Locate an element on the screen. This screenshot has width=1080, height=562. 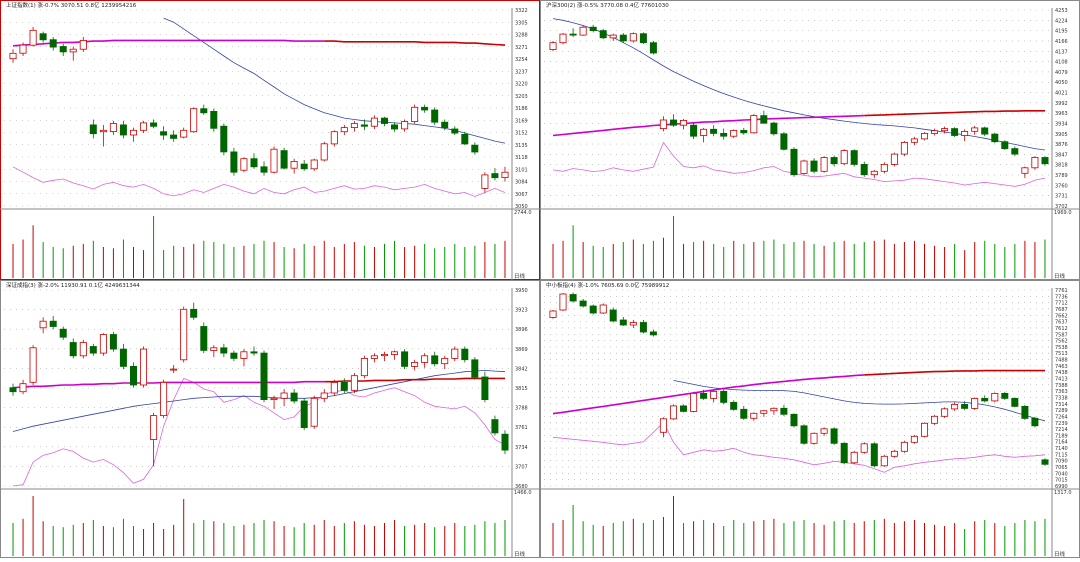
y-tick-label: 7712 is located at coordinates (1061, 304).